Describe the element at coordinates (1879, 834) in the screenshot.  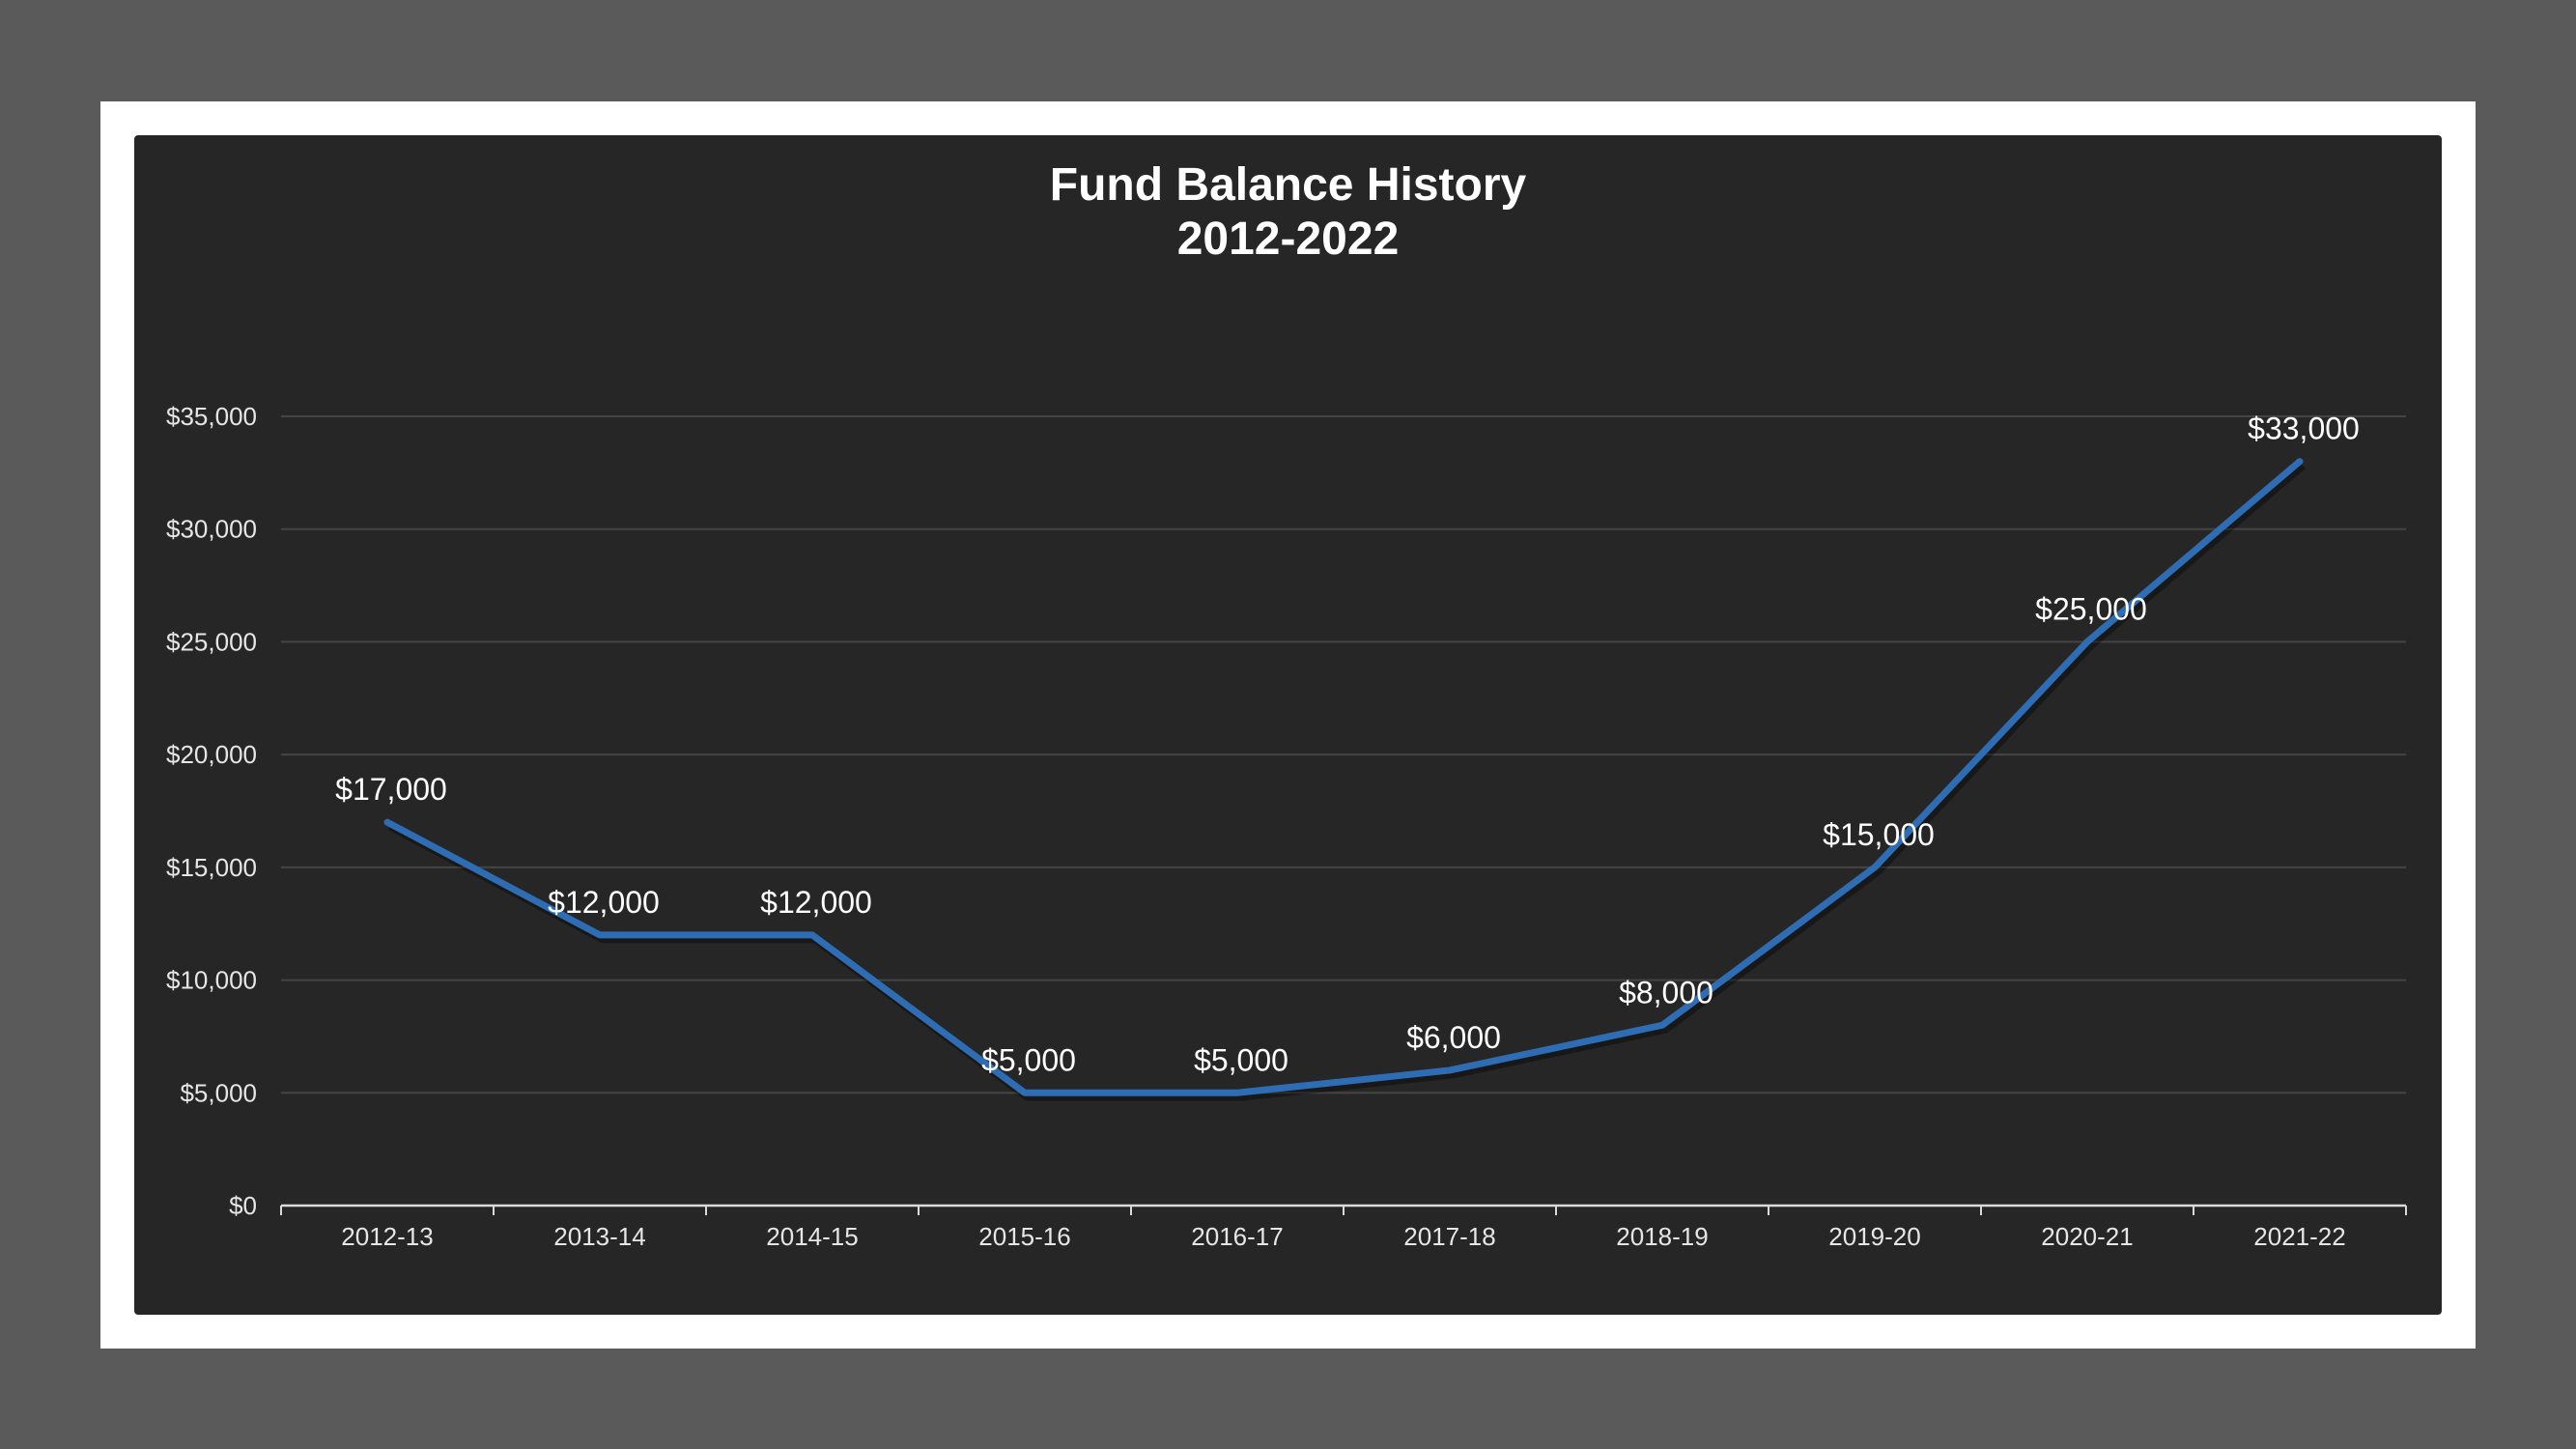
I see `data-label: $15,000` at that location.